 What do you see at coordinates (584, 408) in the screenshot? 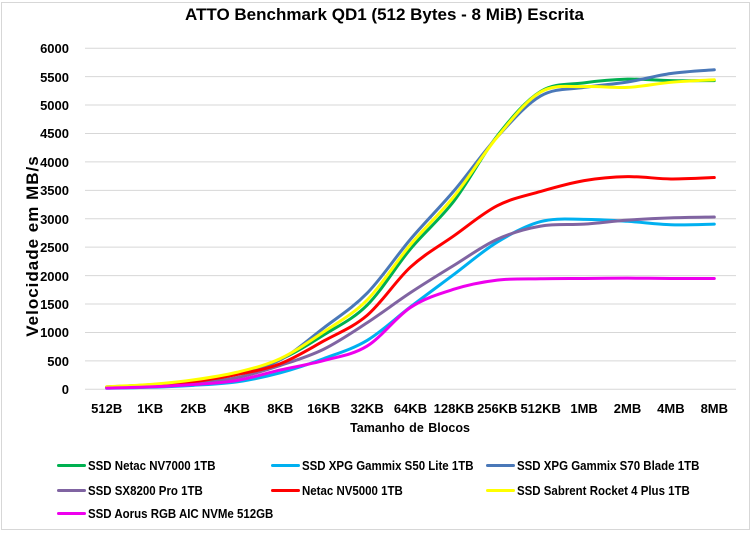
I see `x-tick-label: 1MB` at bounding box center [584, 408].